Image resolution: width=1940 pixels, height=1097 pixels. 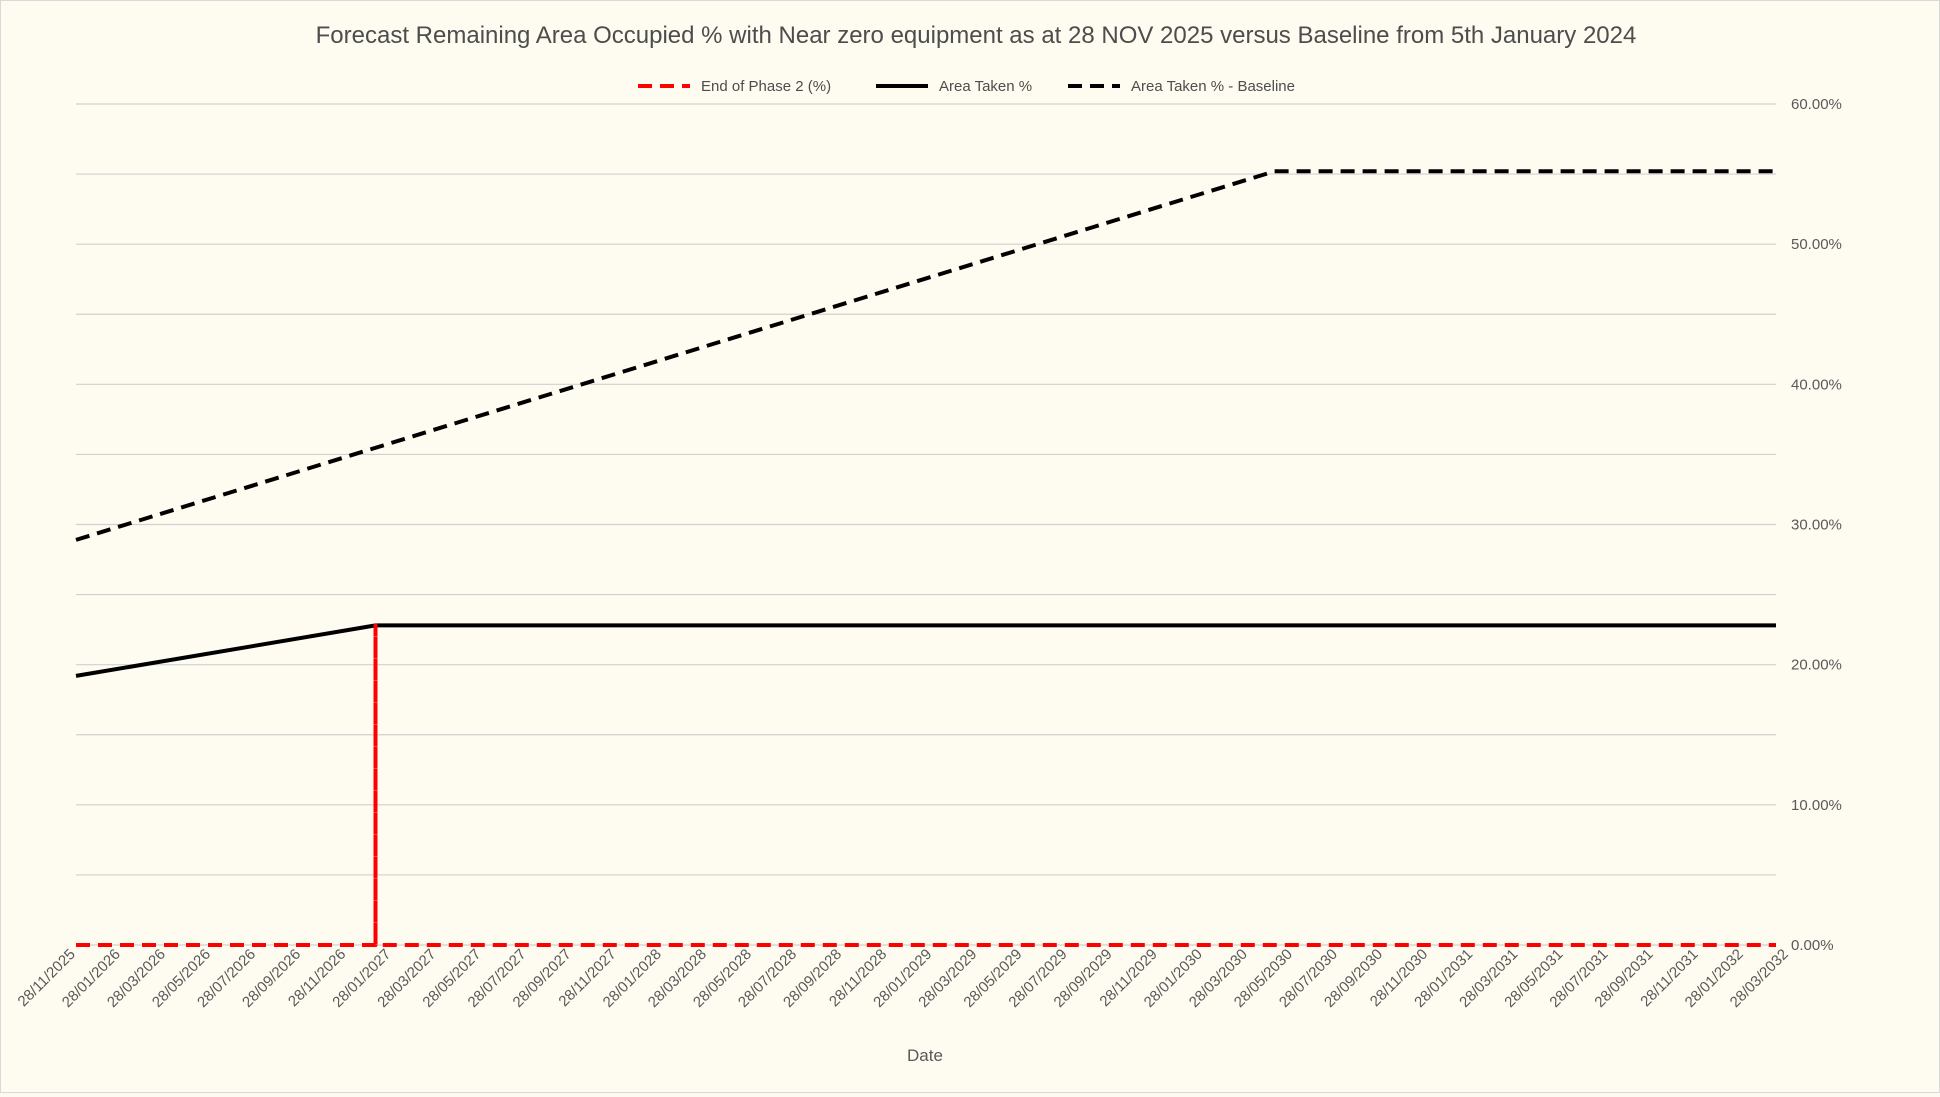 What do you see at coordinates (1816, 805) in the screenshot?
I see `y-tick-label: 10.00%` at bounding box center [1816, 805].